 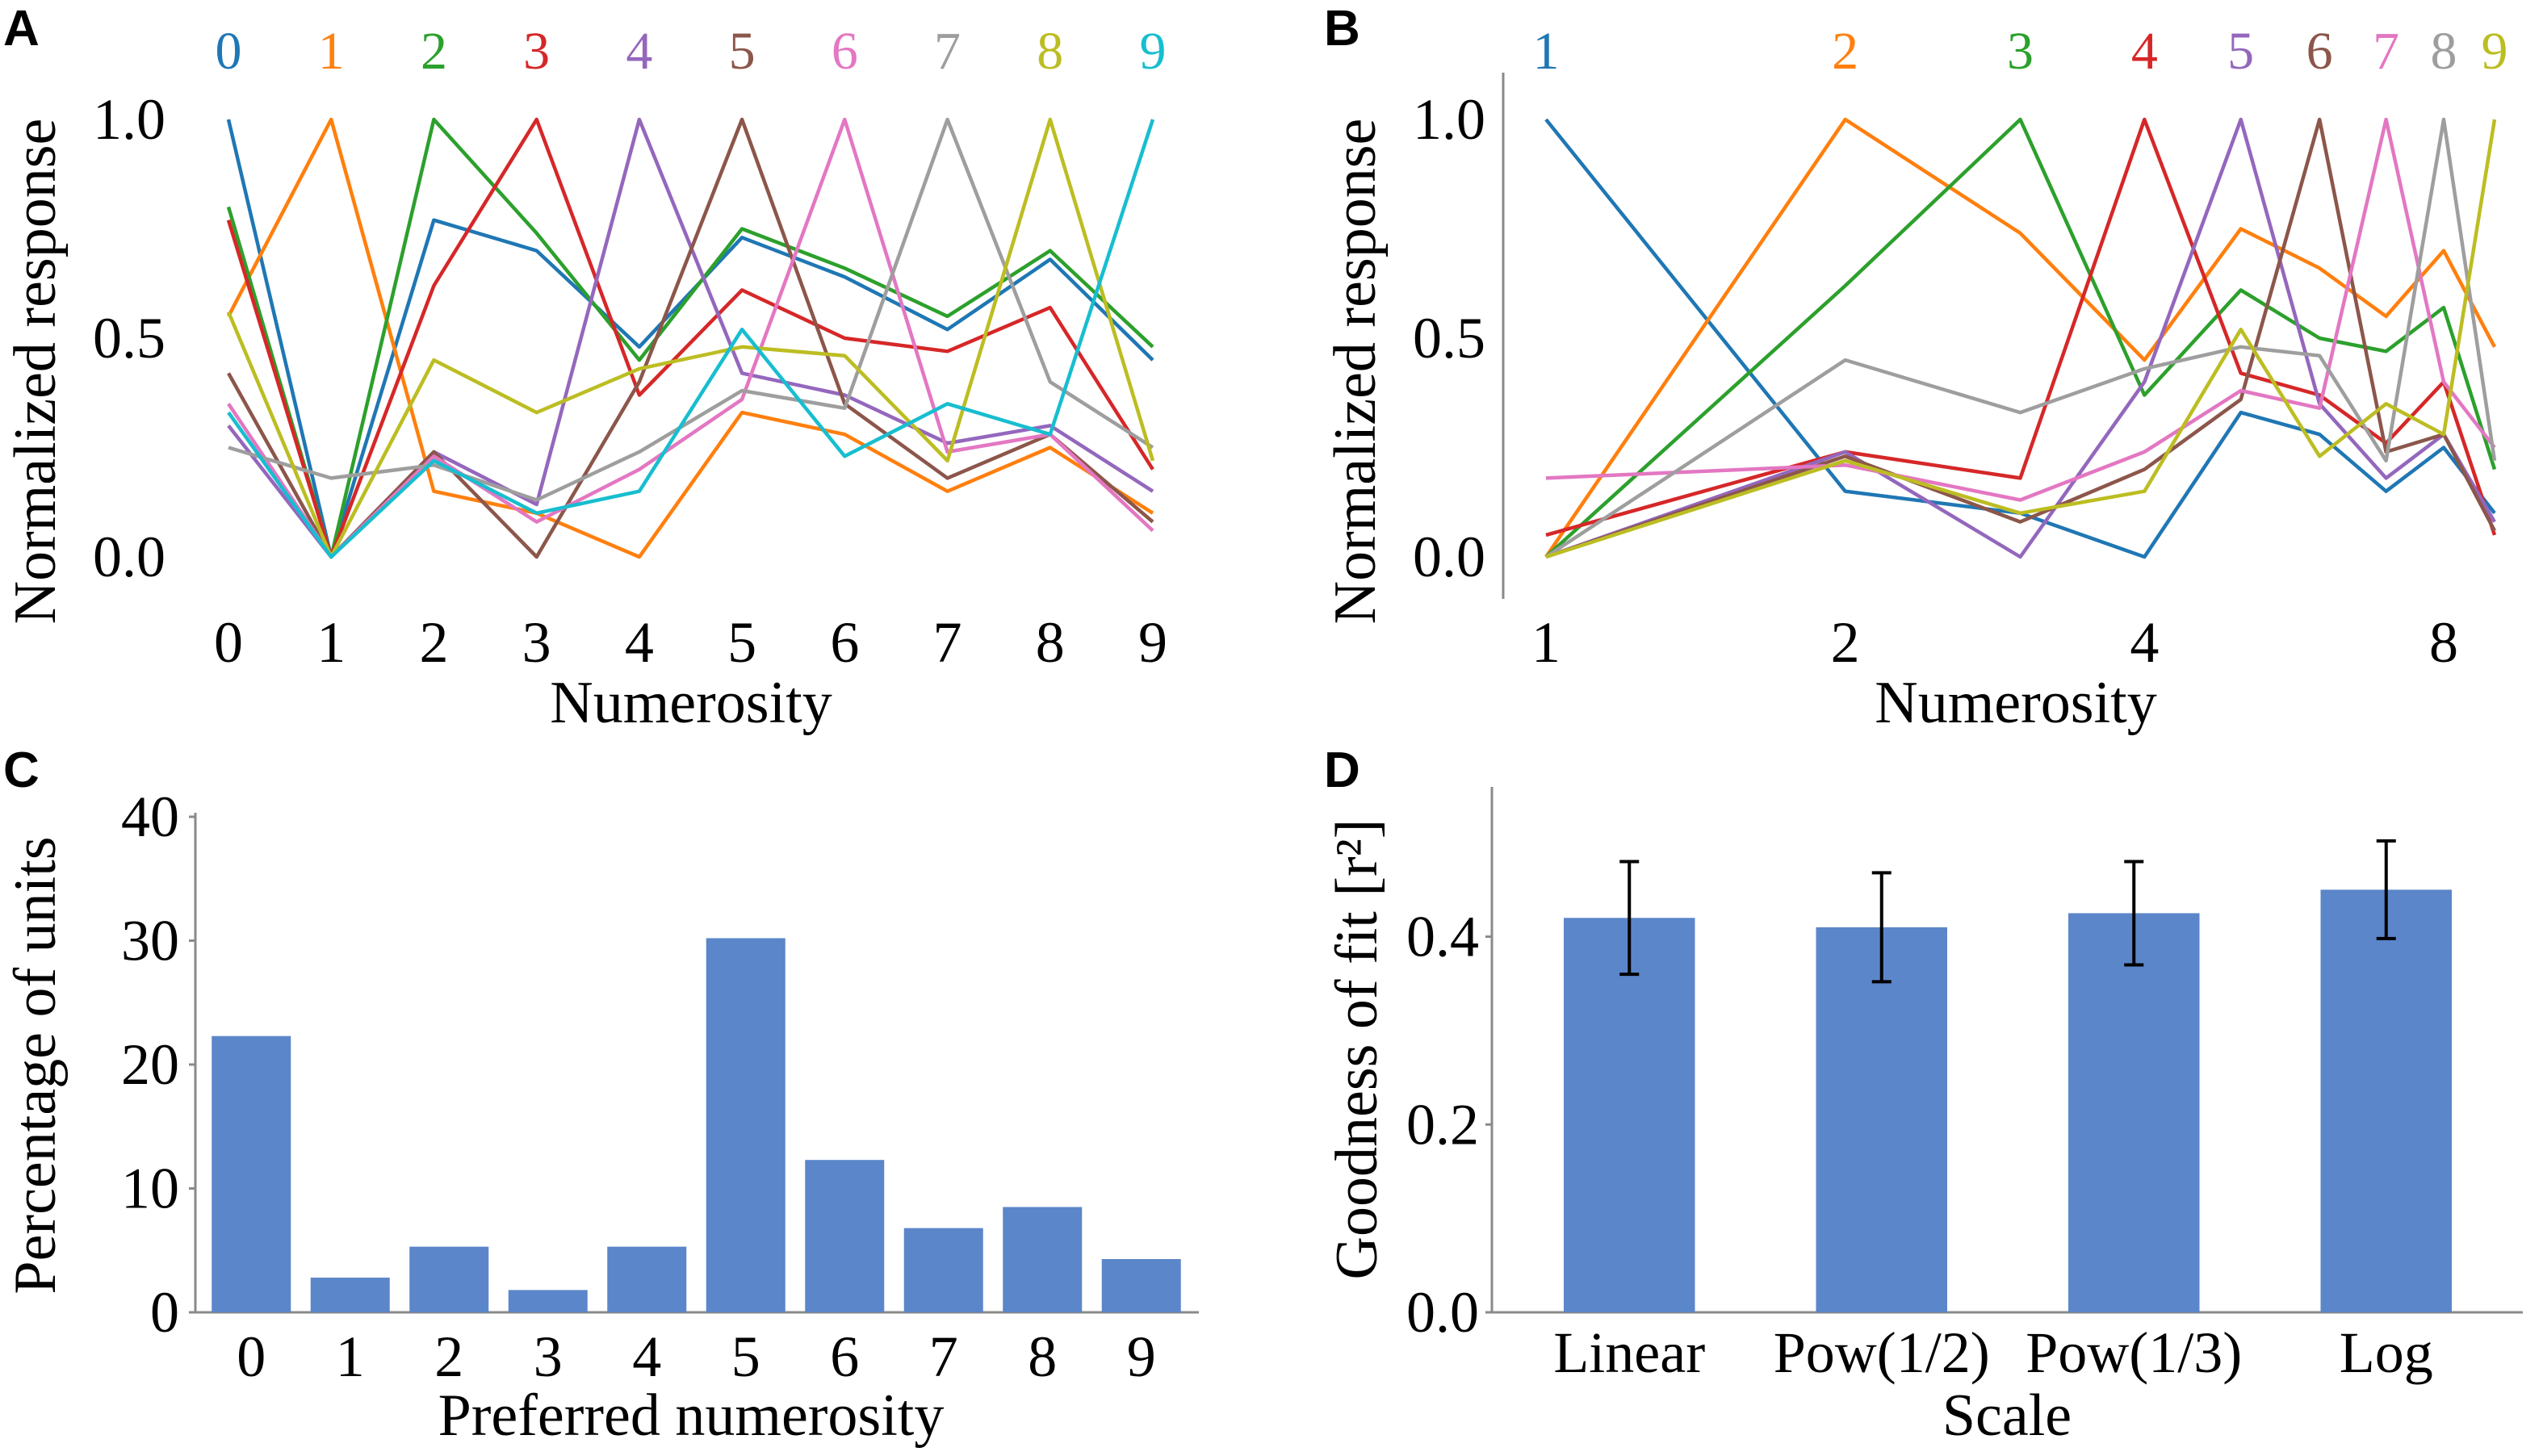 What do you see at coordinates (2007, 1416) in the screenshot?
I see `panel-d-x-axis-label: Scale` at bounding box center [2007, 1416].